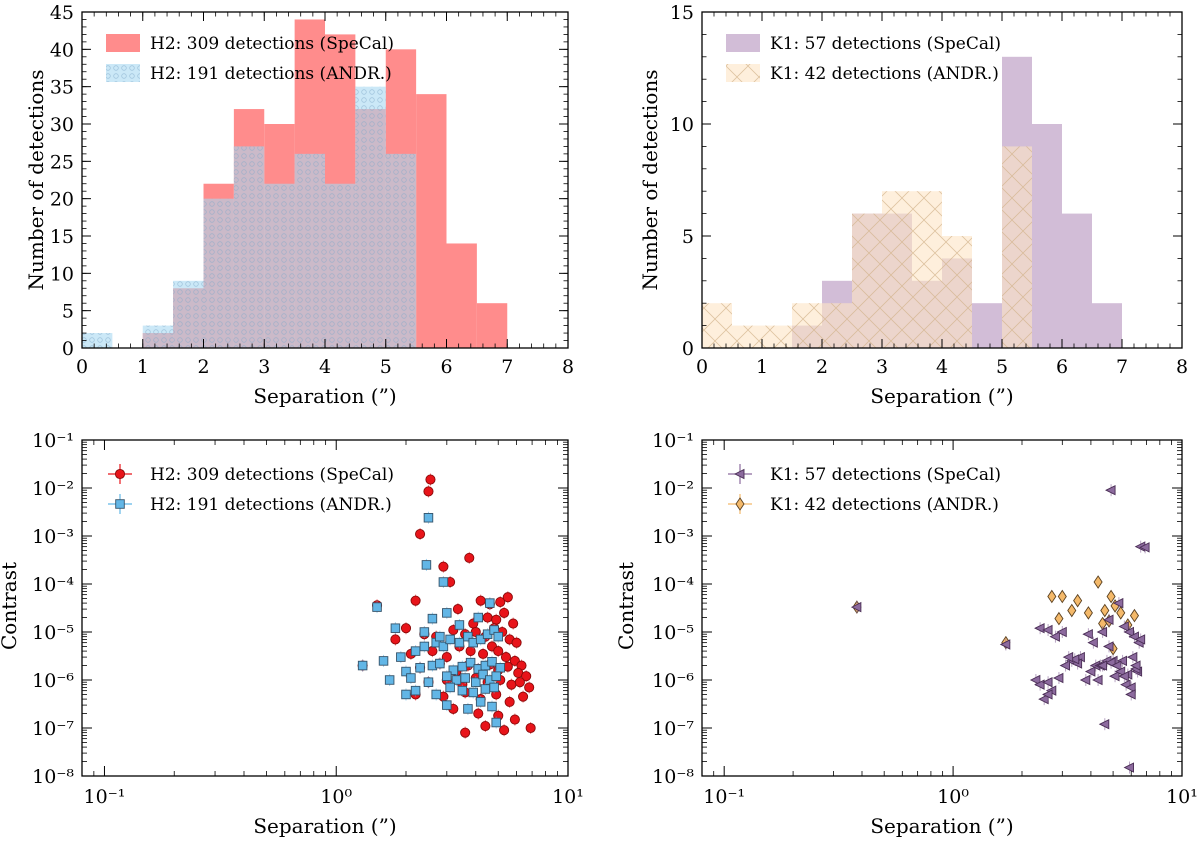  What do you see at coordinates (942, 367) in the screenshot?
I see `histogram-k1-xtick-label: 4` at bounding box center [942, 367].